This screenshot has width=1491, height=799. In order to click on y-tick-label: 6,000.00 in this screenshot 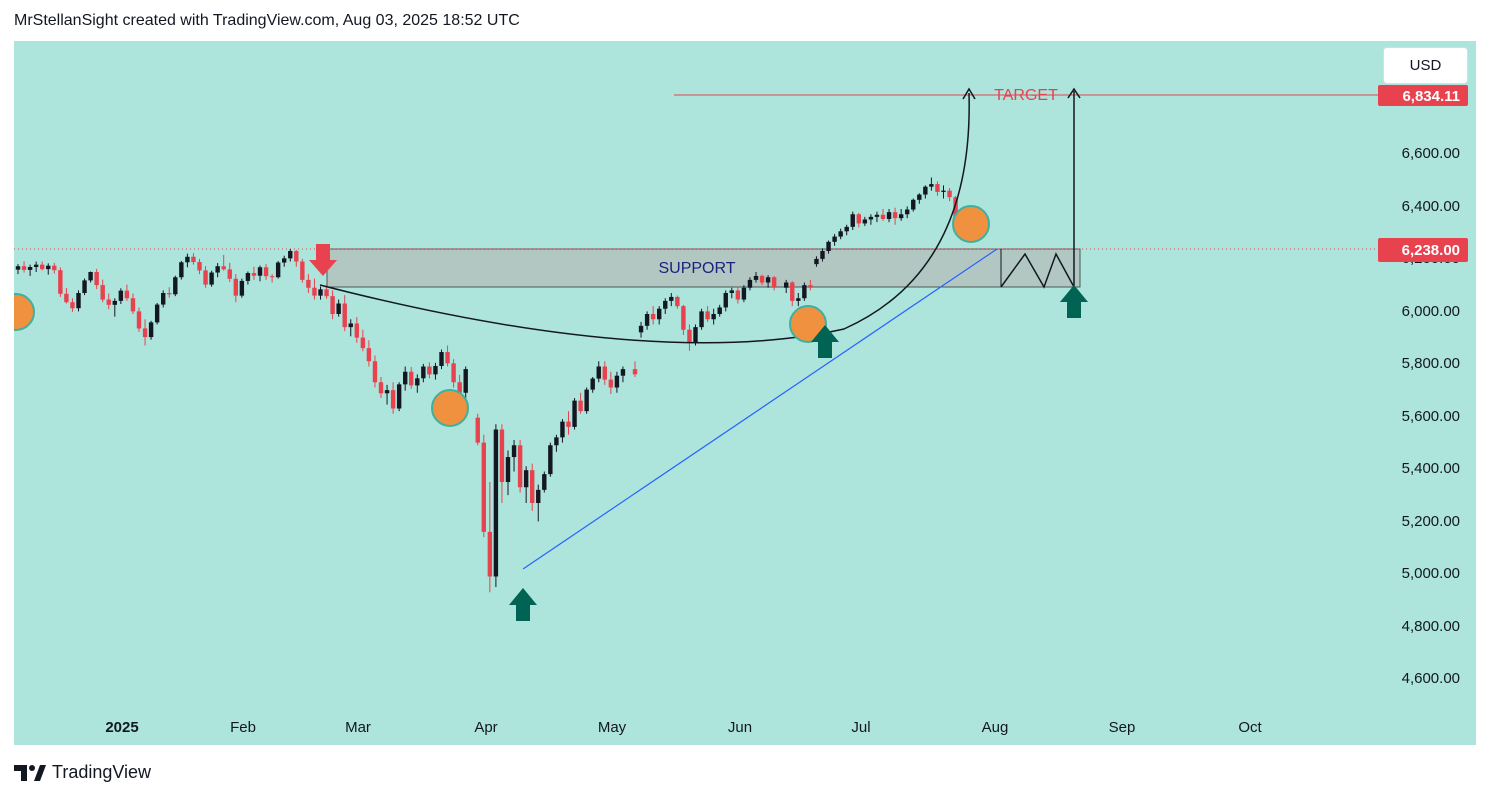, I will do `click(1431, 311)`.